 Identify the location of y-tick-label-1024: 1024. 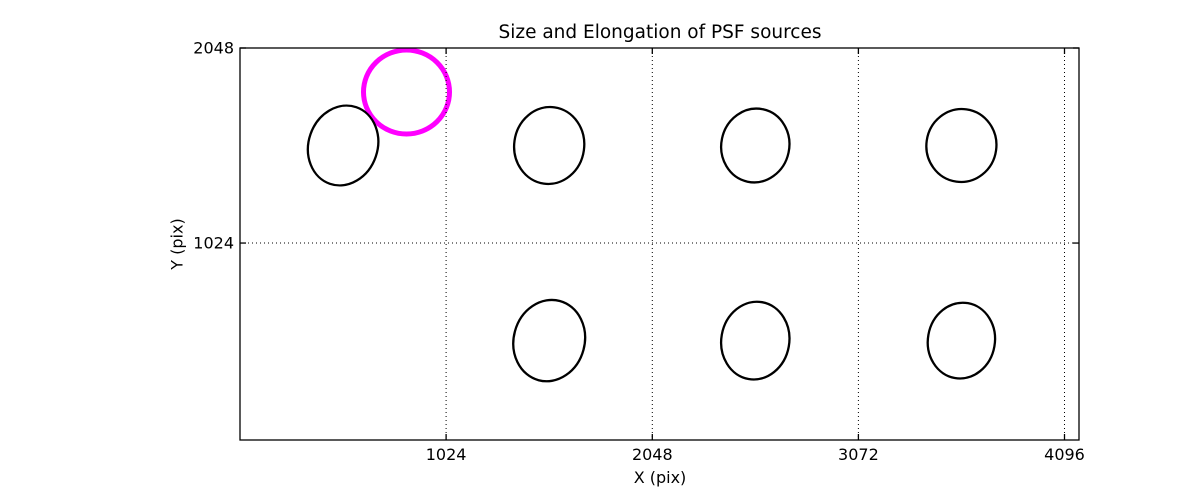
(213, 243).